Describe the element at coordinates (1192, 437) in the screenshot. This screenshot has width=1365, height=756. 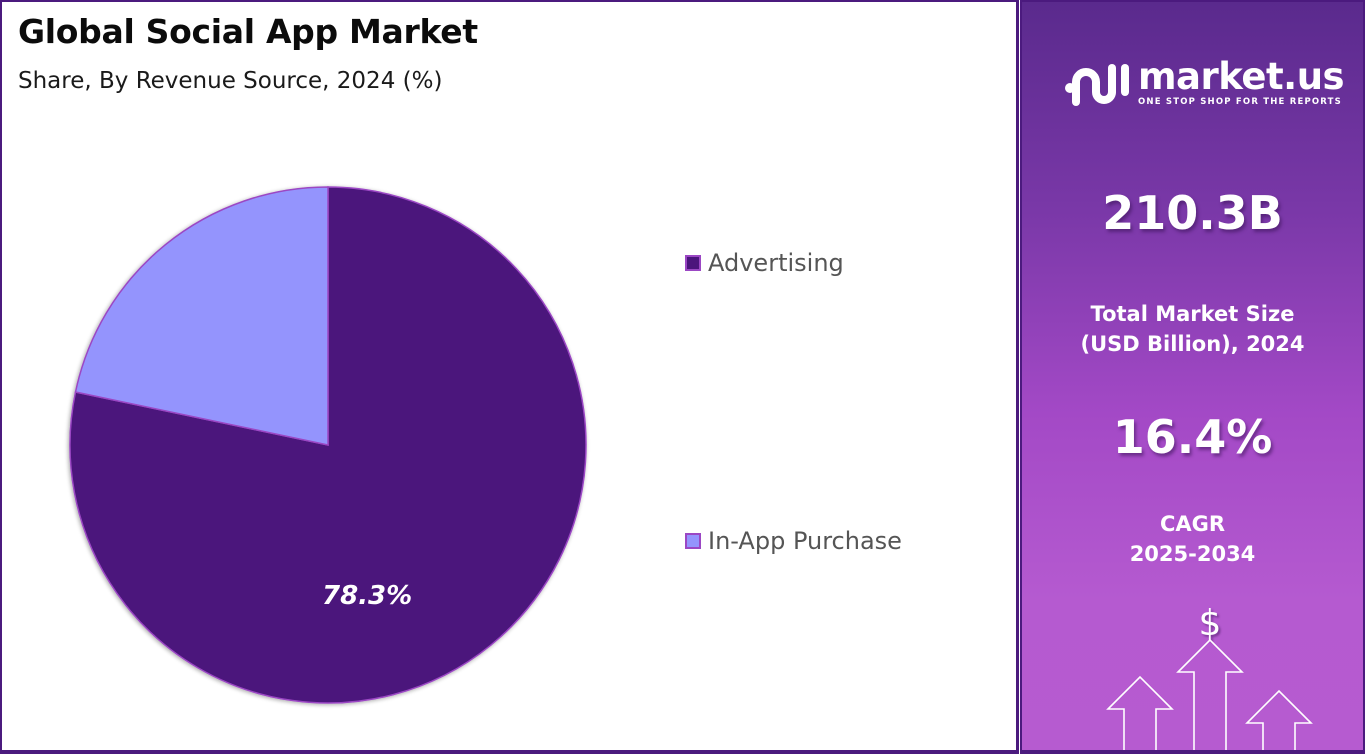
I see `cagr-value: 16.4%` at that location.